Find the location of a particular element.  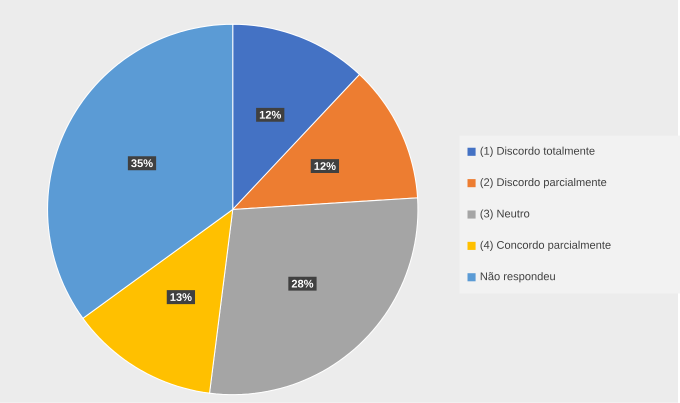

legend-label: (2) Discordo parcialmente is located at coordinates (543, 183).